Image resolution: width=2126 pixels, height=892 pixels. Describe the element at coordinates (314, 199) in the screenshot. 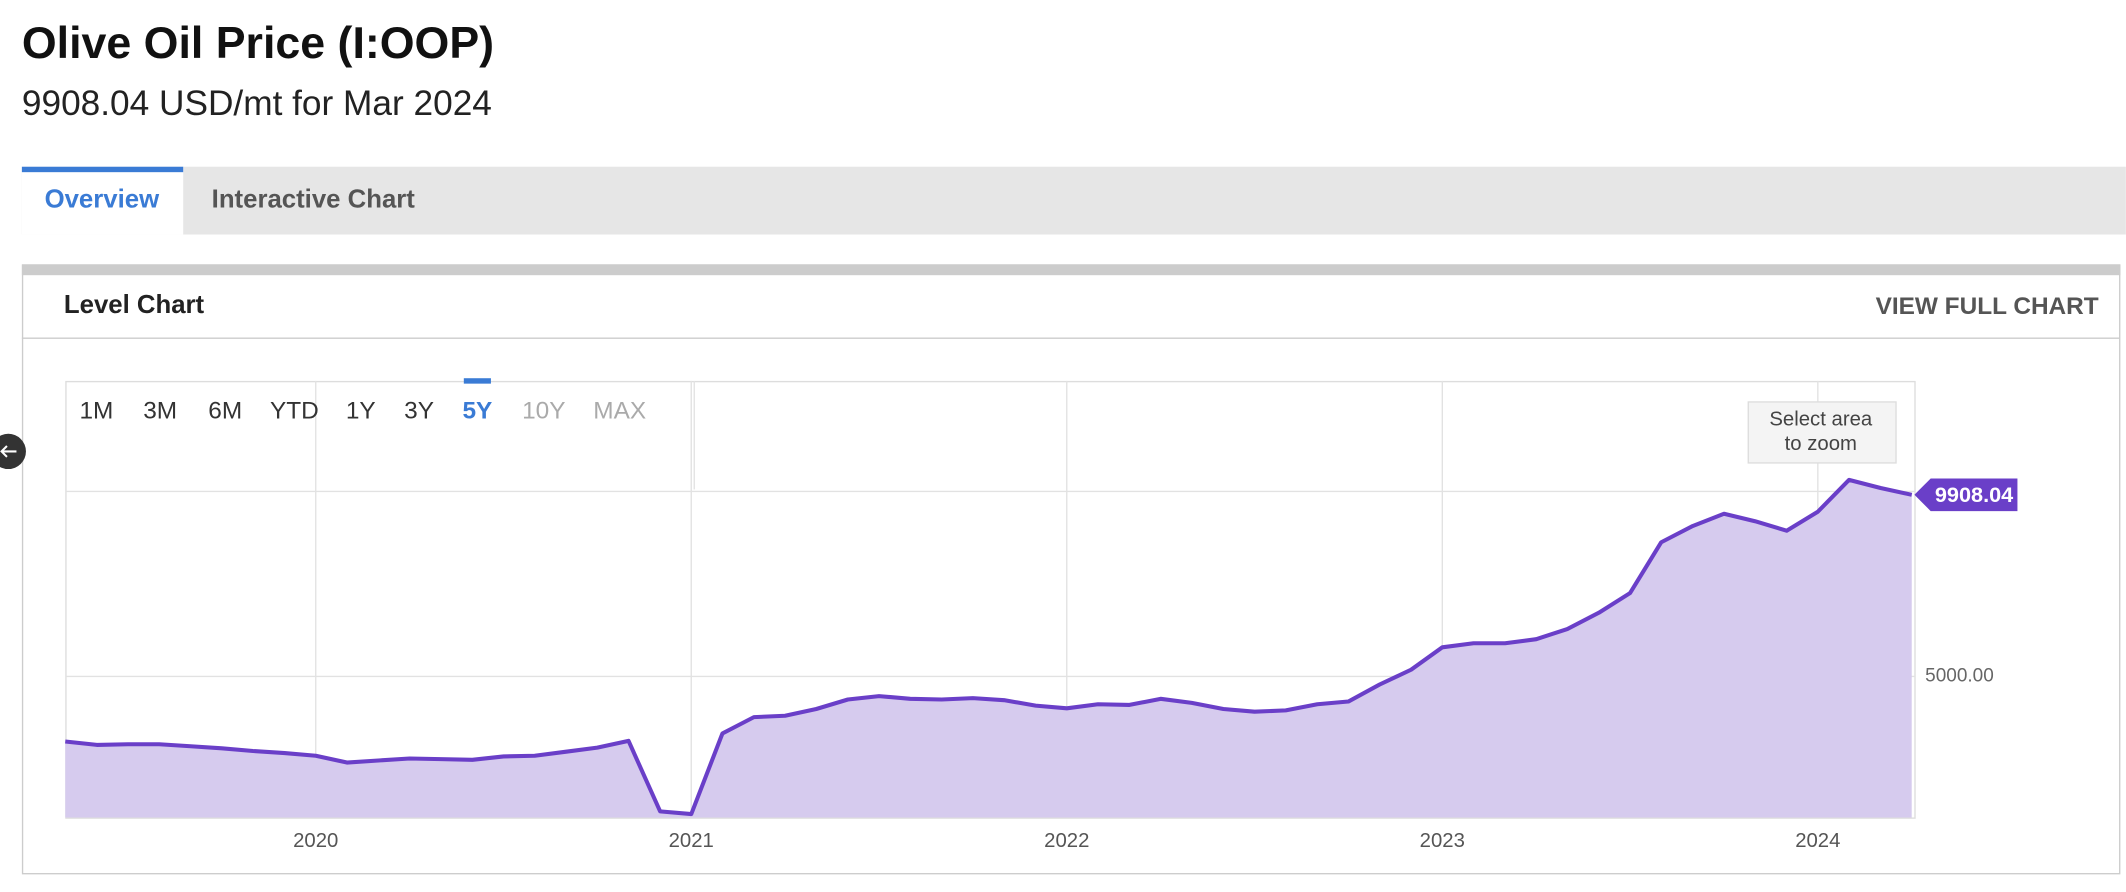

I see `tab: Interactive Chart` at that location.